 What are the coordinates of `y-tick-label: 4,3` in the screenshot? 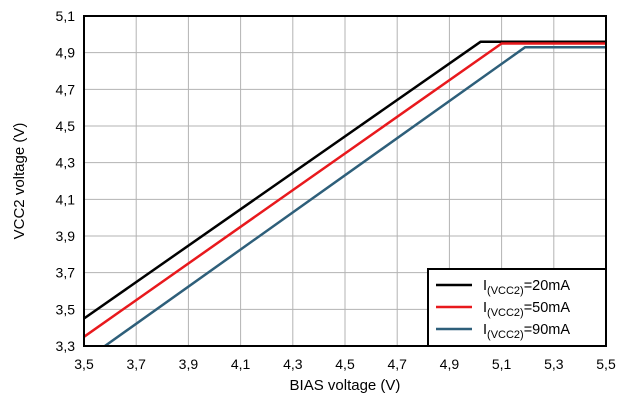 It's located at (66, 163).